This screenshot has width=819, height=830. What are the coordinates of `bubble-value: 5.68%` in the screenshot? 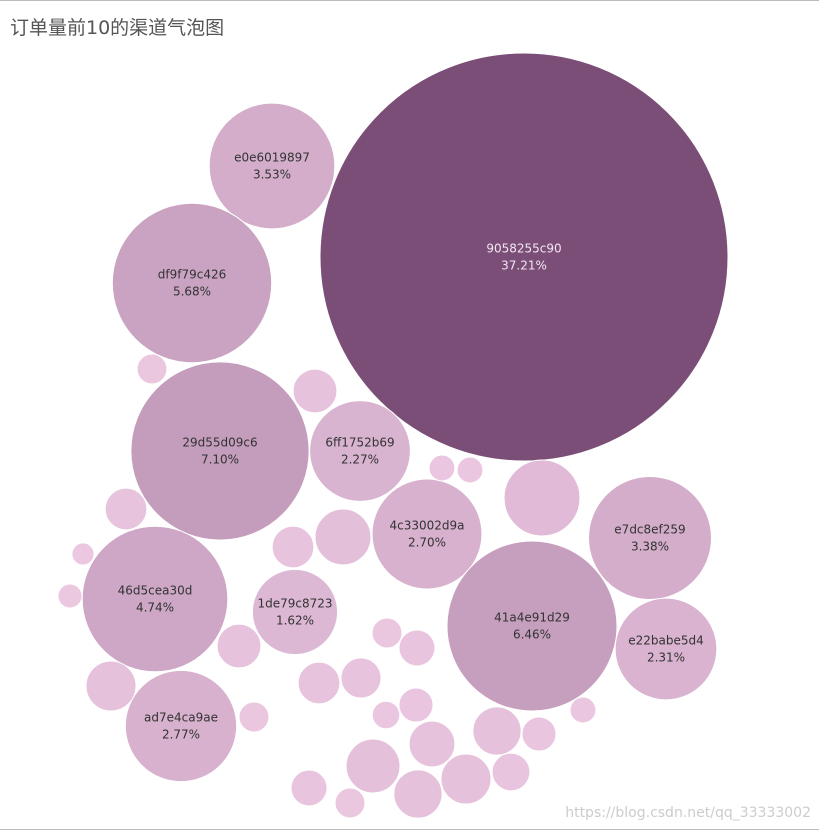 It's located at (192, 292).